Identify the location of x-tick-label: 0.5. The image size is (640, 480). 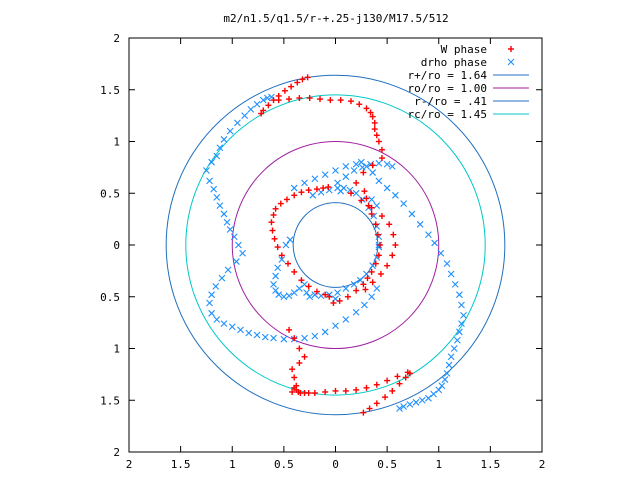
(284, 464).